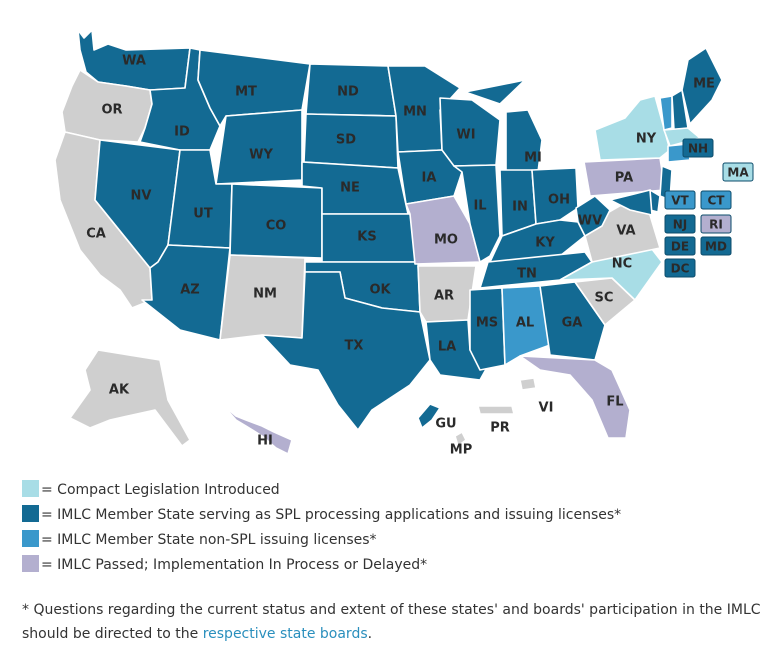  What do you see at coordinates (366, 237) in the screenshot?
I see `state-label-ks: KS` at bounding box center [366, 237].